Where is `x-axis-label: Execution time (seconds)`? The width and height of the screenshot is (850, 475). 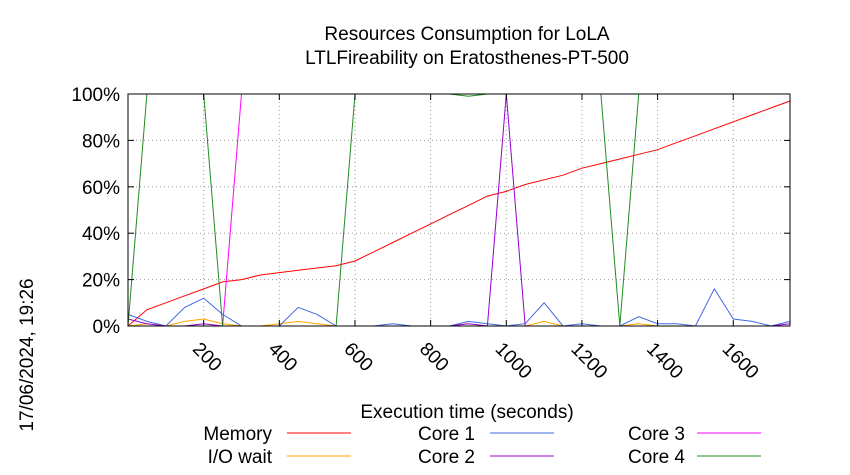 x-axis-label: Execution time (seconds) is located at coordinates (466, 412).